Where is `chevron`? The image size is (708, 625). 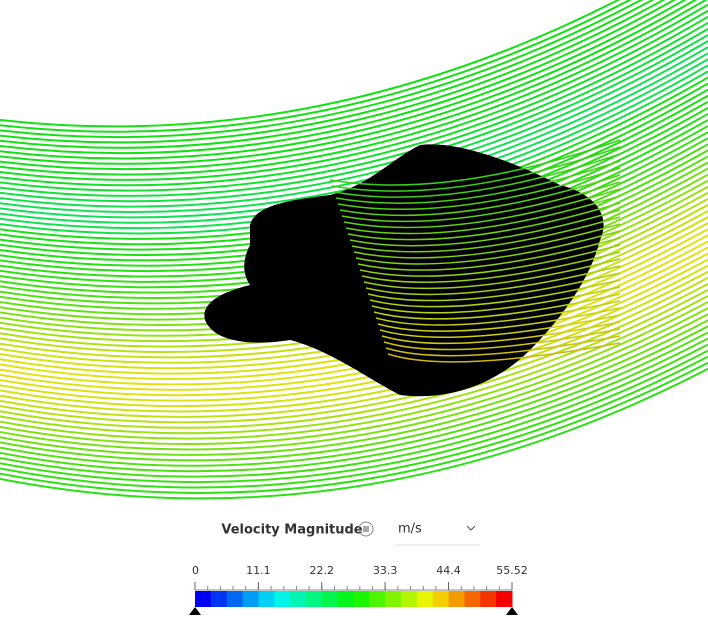
chevron is located at coordinates (471, 528).